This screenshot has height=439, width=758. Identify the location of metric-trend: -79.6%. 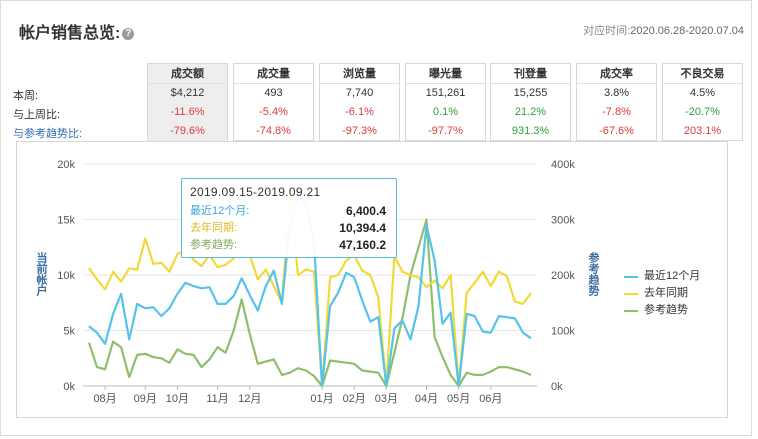
(187, 131).